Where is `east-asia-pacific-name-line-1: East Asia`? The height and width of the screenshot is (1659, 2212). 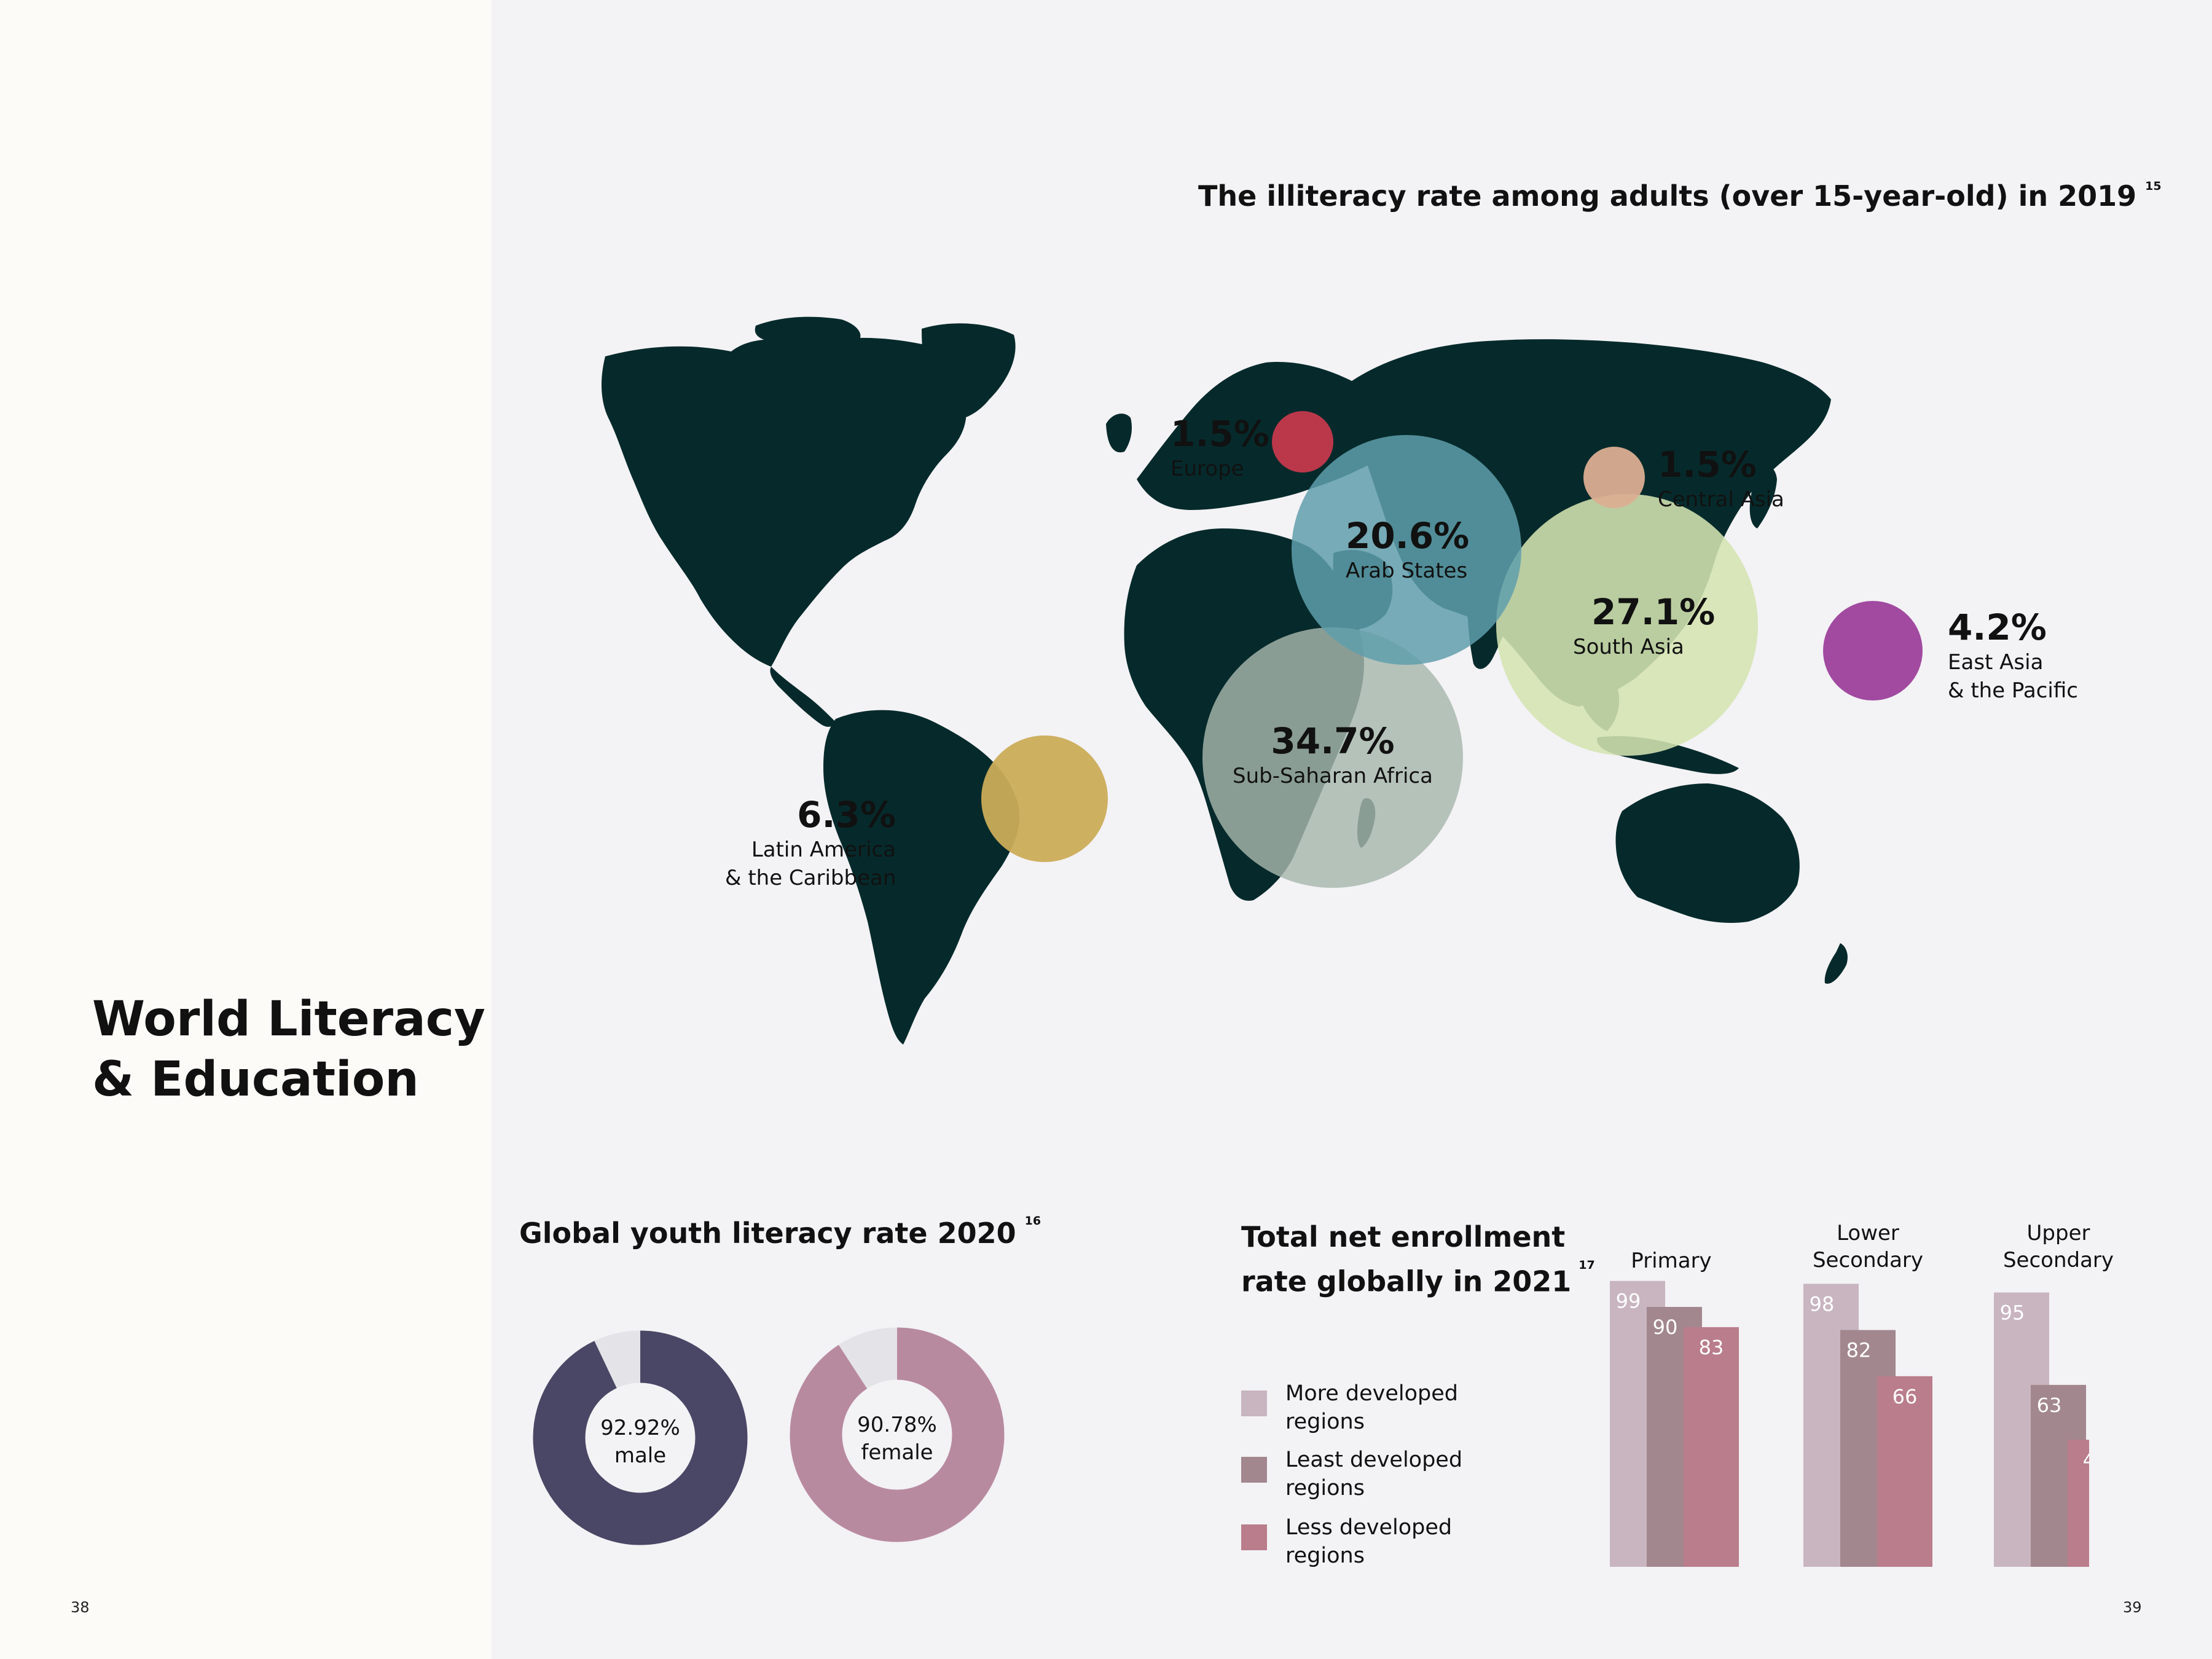
east-asia-pacific-name-line-1: East Asia is located at coordinates (1996, 662).